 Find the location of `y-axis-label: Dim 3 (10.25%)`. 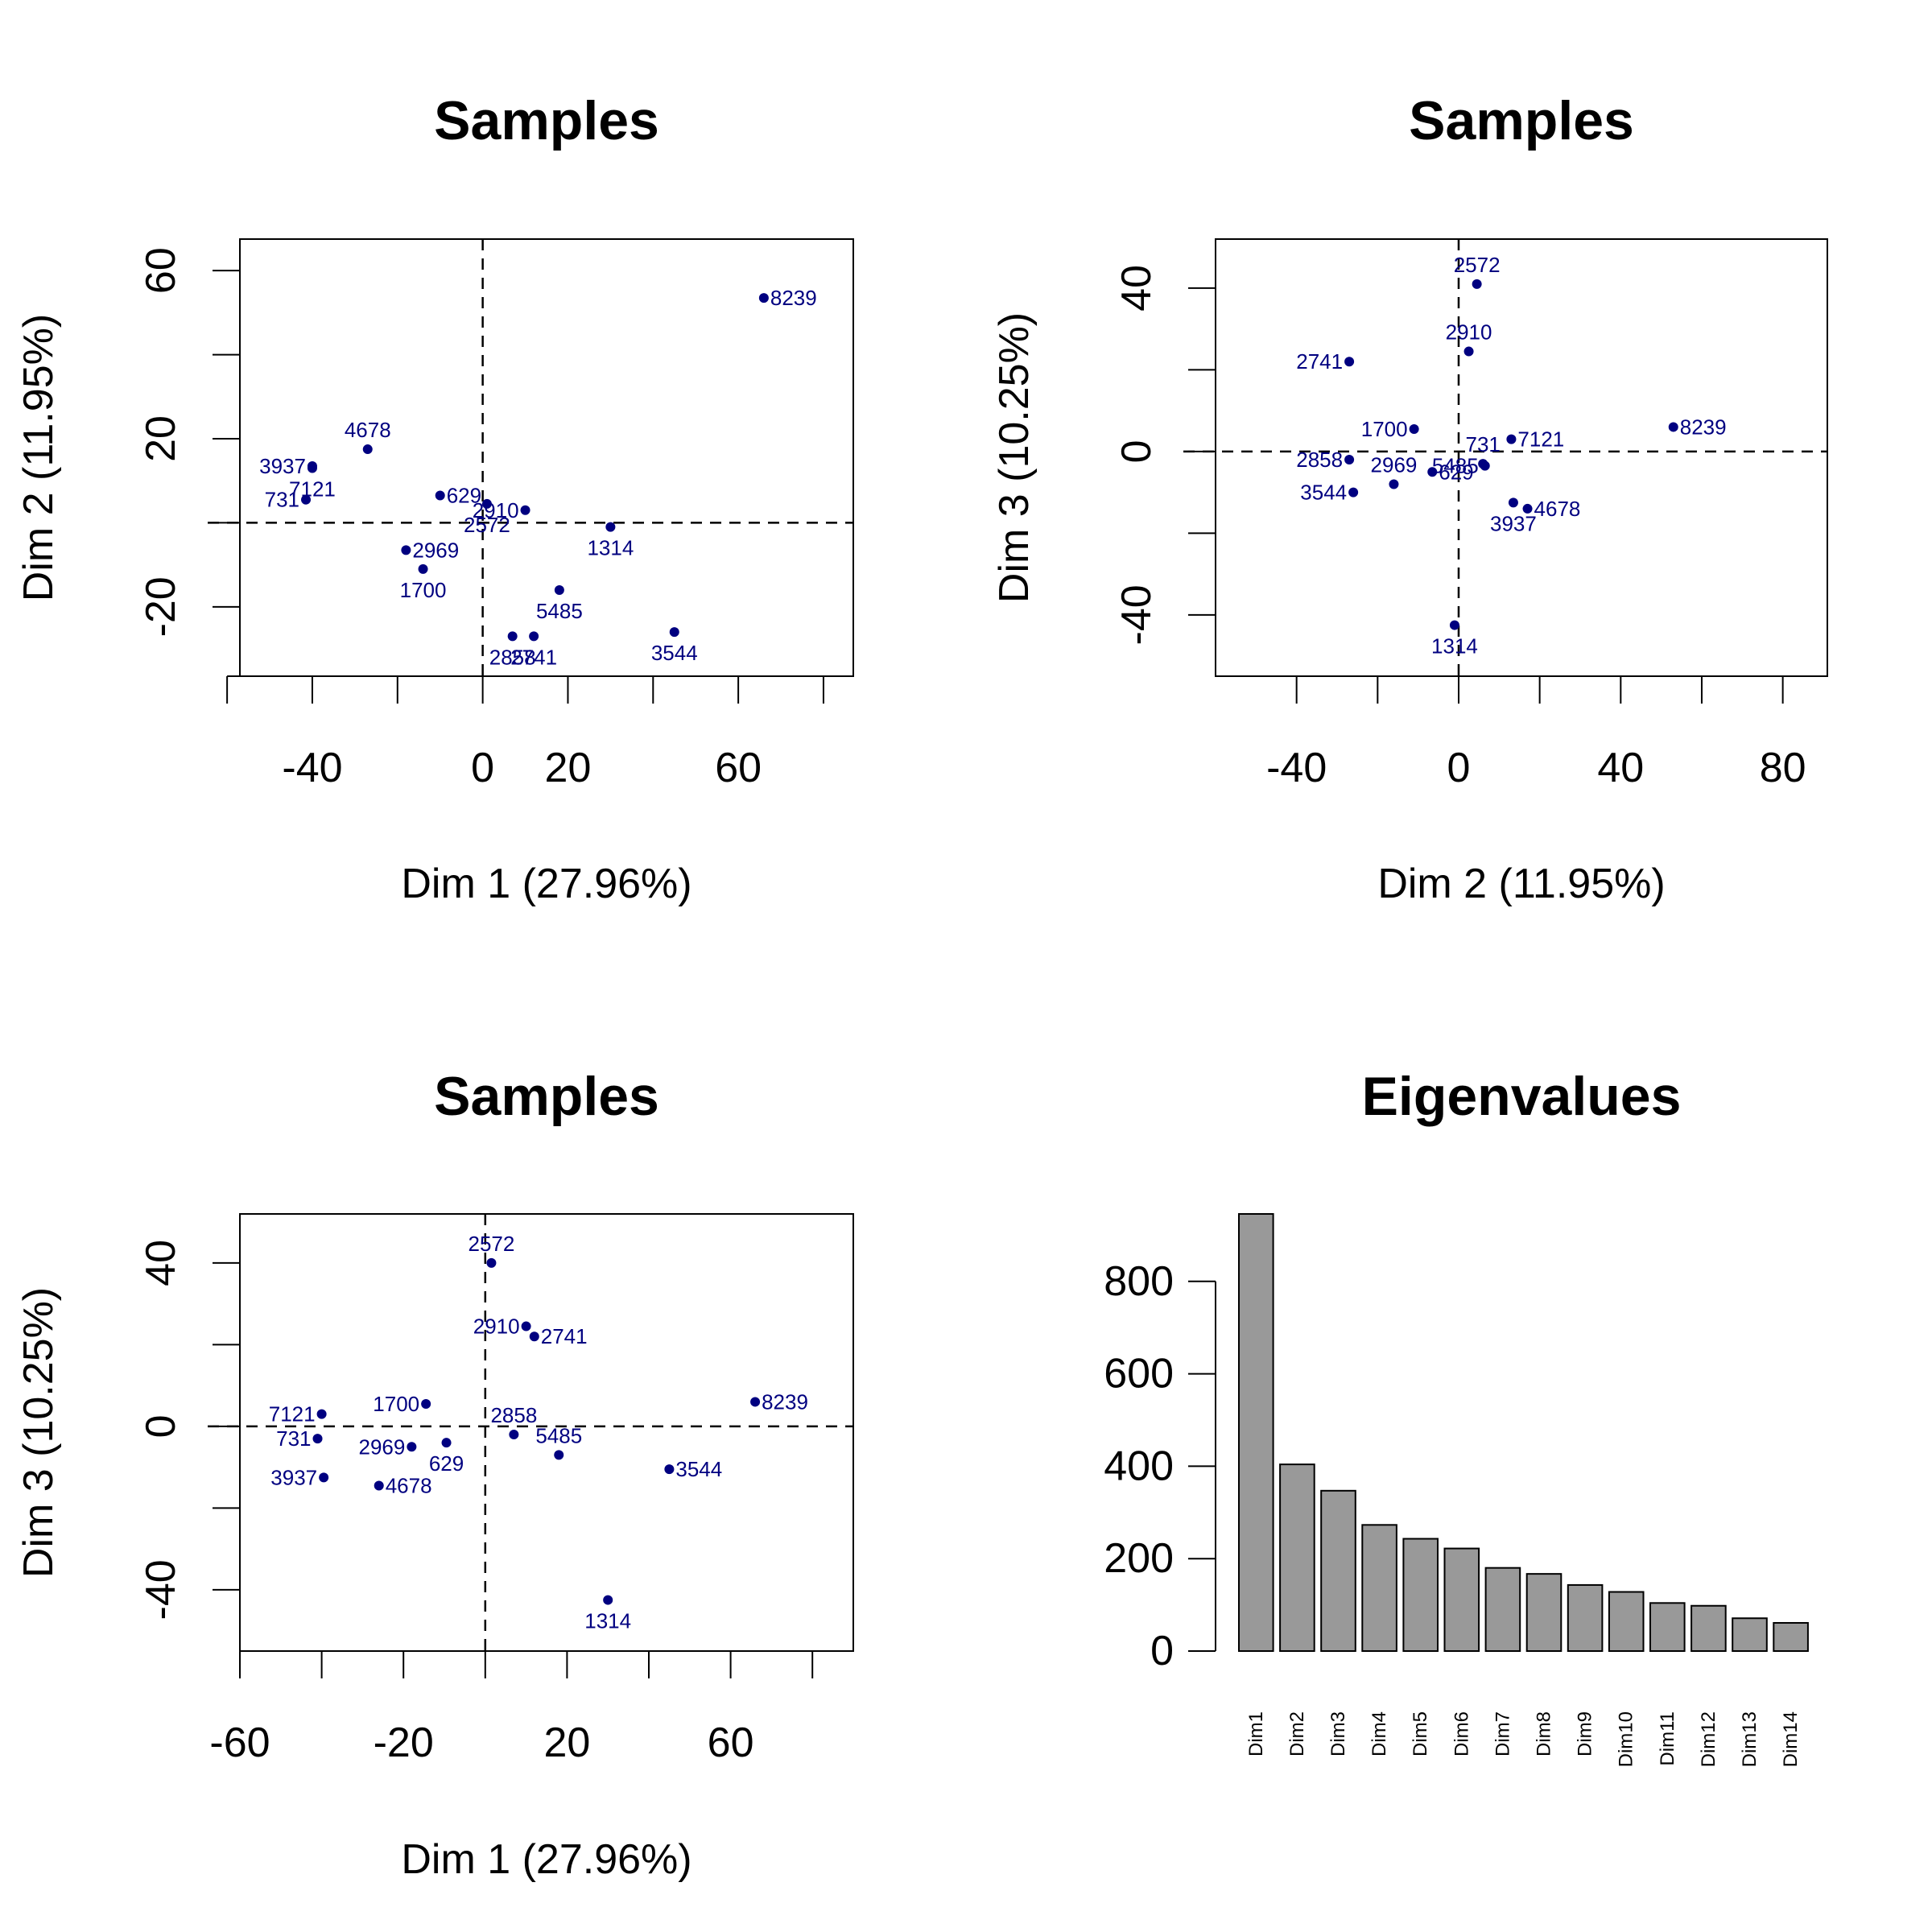

y-axis-label: Dim 3 (10.25%) is located at coordinates (1014, 457).